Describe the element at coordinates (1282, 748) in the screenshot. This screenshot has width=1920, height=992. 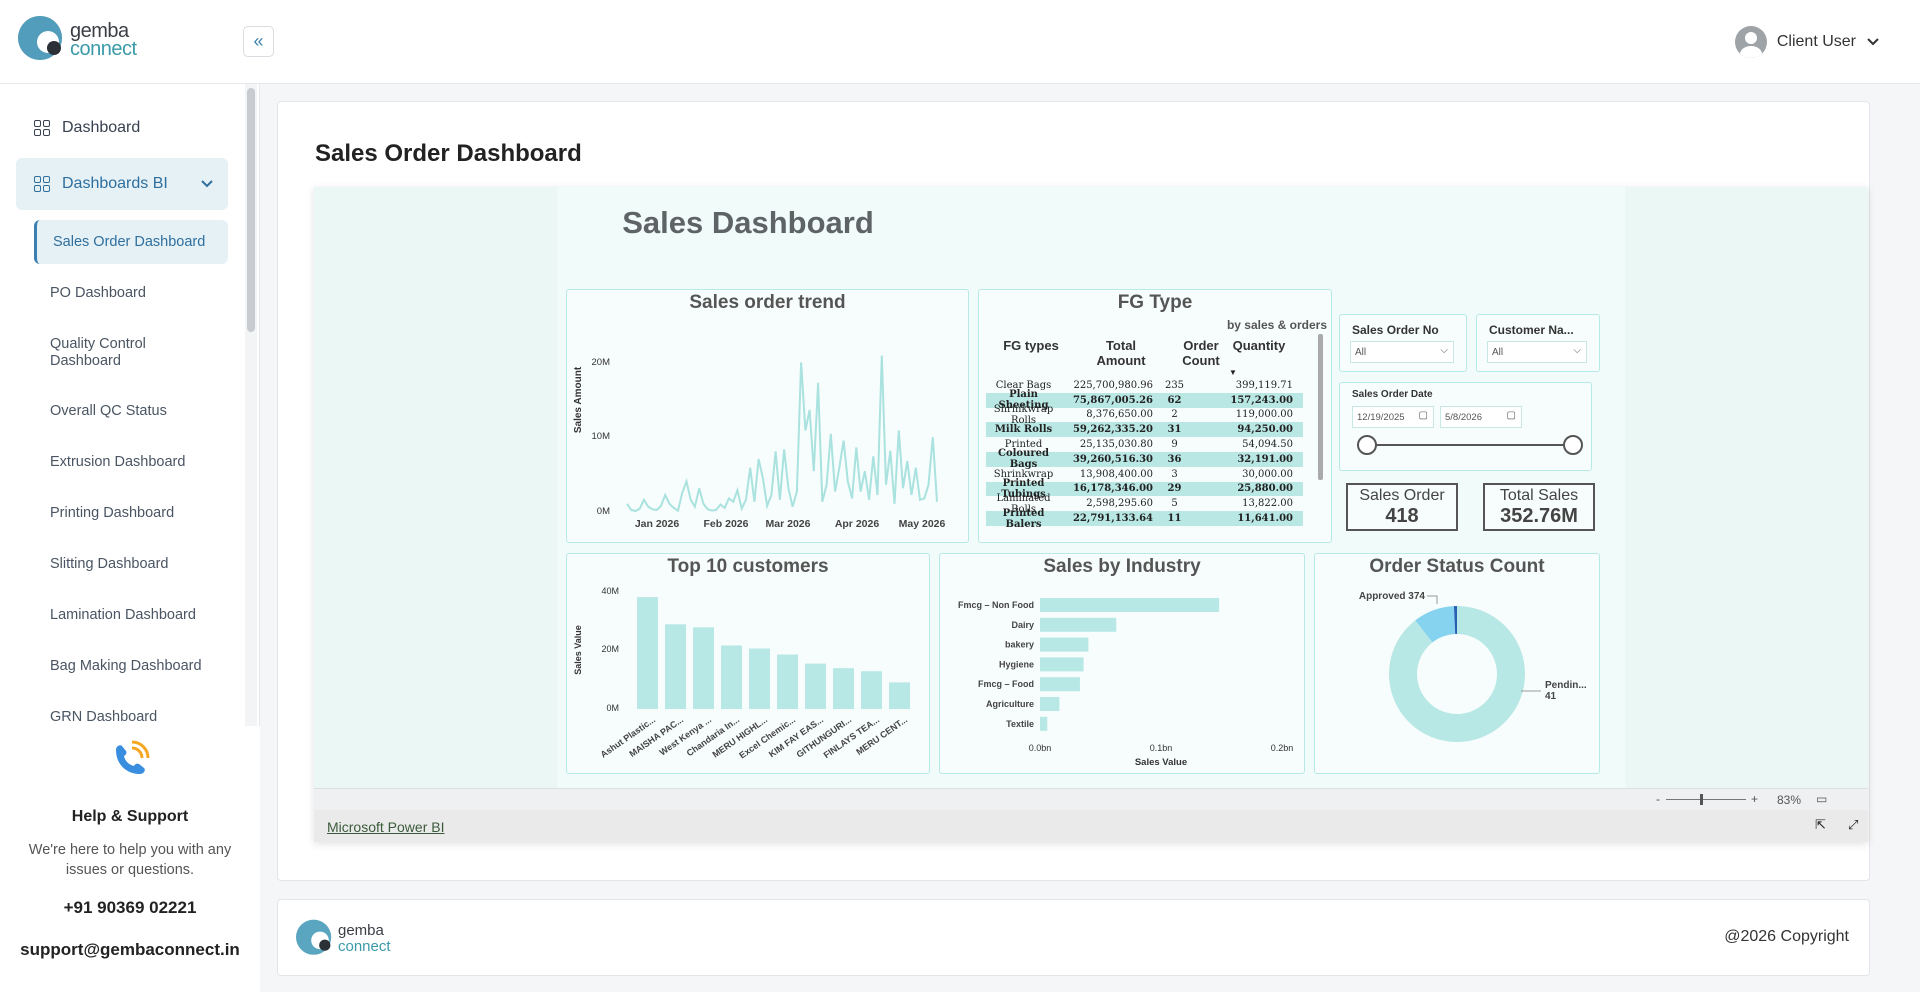
I see `x-tick-label: 0.2bn` at that location.